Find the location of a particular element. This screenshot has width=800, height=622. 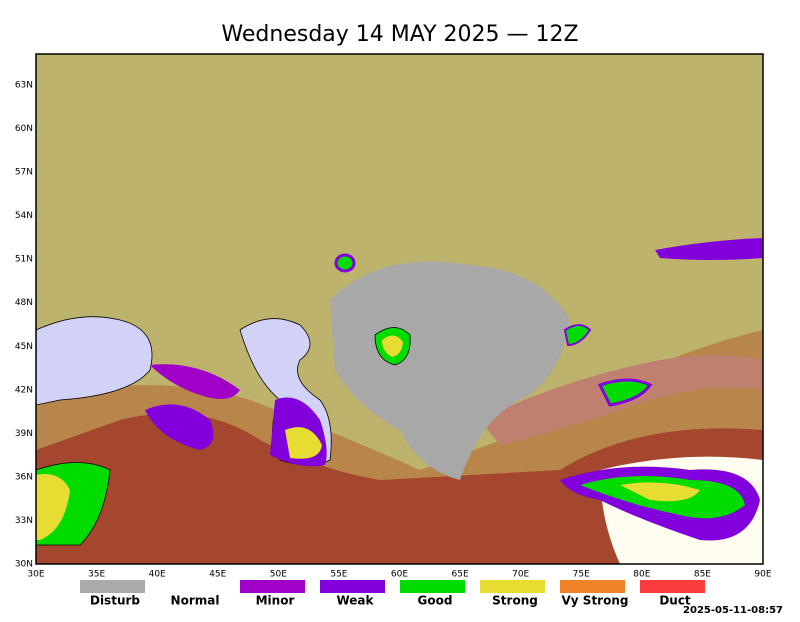

lon-label: 90E is located at coordinates (762, 575).